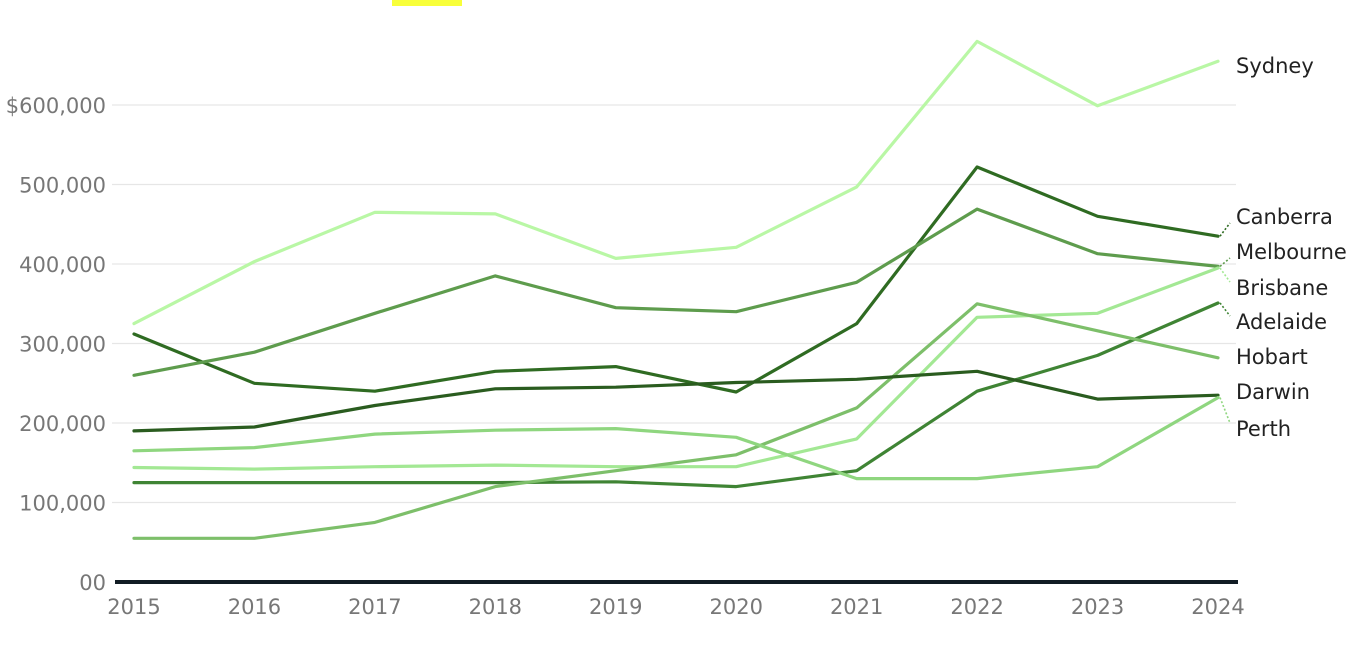 The image size is (1360, 652). Describe the element at coordinates (676, 438) in the screenshot. I see `series-line-perth` at that location.